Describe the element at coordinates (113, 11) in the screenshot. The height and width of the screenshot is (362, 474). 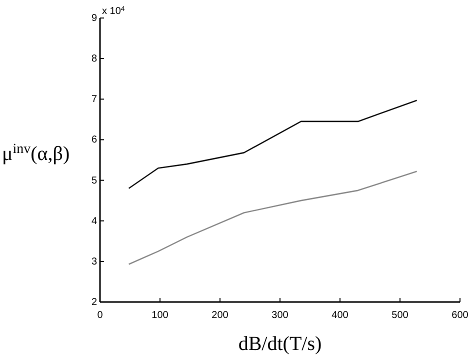
I see `text: x 10$^{4}$` at that location.